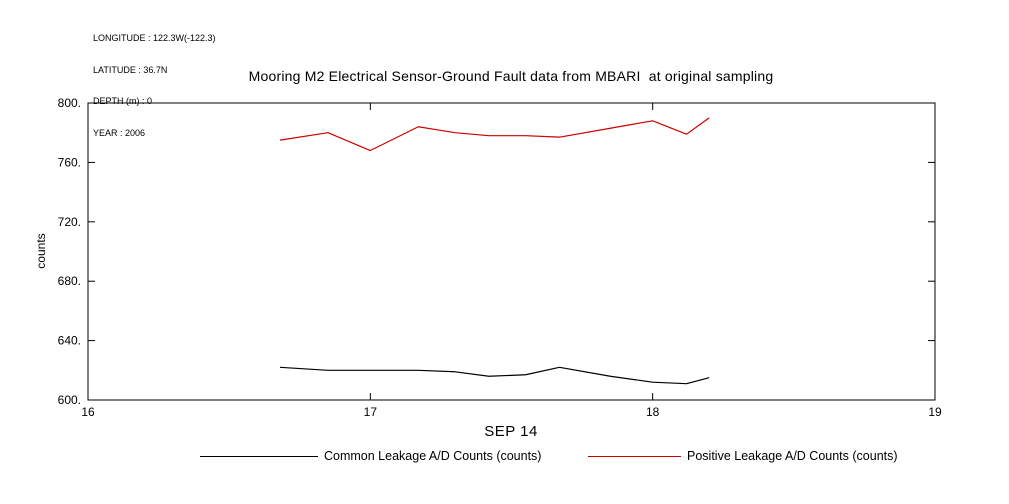  Describe the element at coordinates (511, 431) in the screenshot. I see `x-axis-label: SEP 14` at that location.